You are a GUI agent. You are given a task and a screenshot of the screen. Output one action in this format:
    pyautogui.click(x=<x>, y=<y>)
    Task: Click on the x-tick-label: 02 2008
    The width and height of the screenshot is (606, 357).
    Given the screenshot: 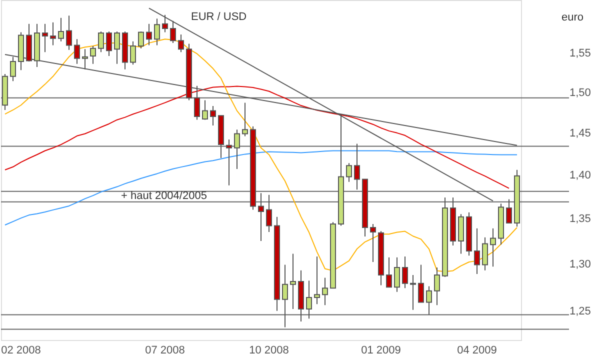 What is the action you would take?
    pyautogui.click(x=21, y=350)
    